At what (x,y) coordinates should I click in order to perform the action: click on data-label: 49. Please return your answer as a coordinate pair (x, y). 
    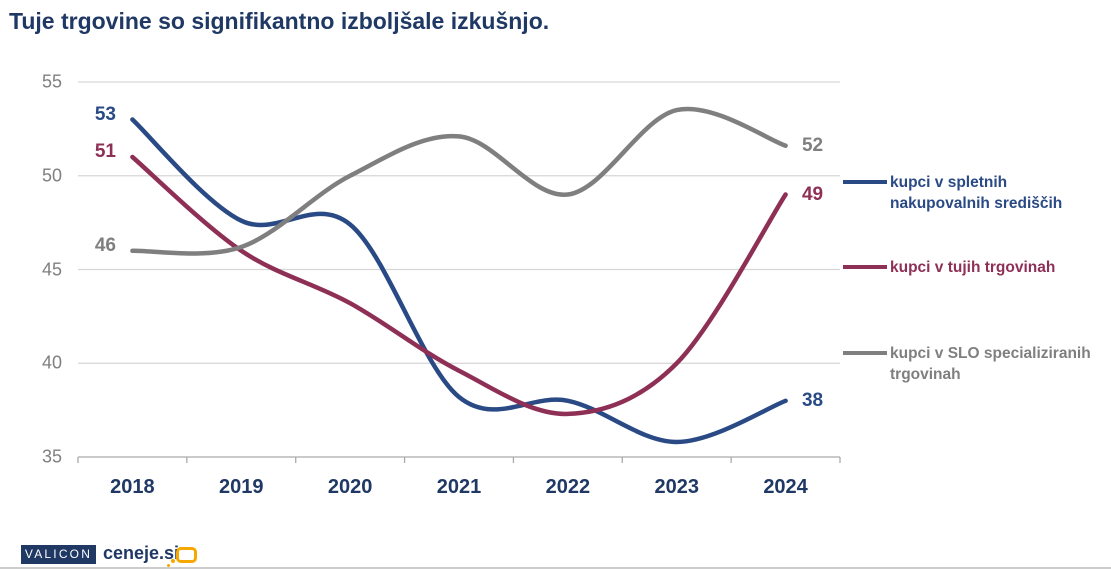
    Looking at the image, I should click on (812, 194).